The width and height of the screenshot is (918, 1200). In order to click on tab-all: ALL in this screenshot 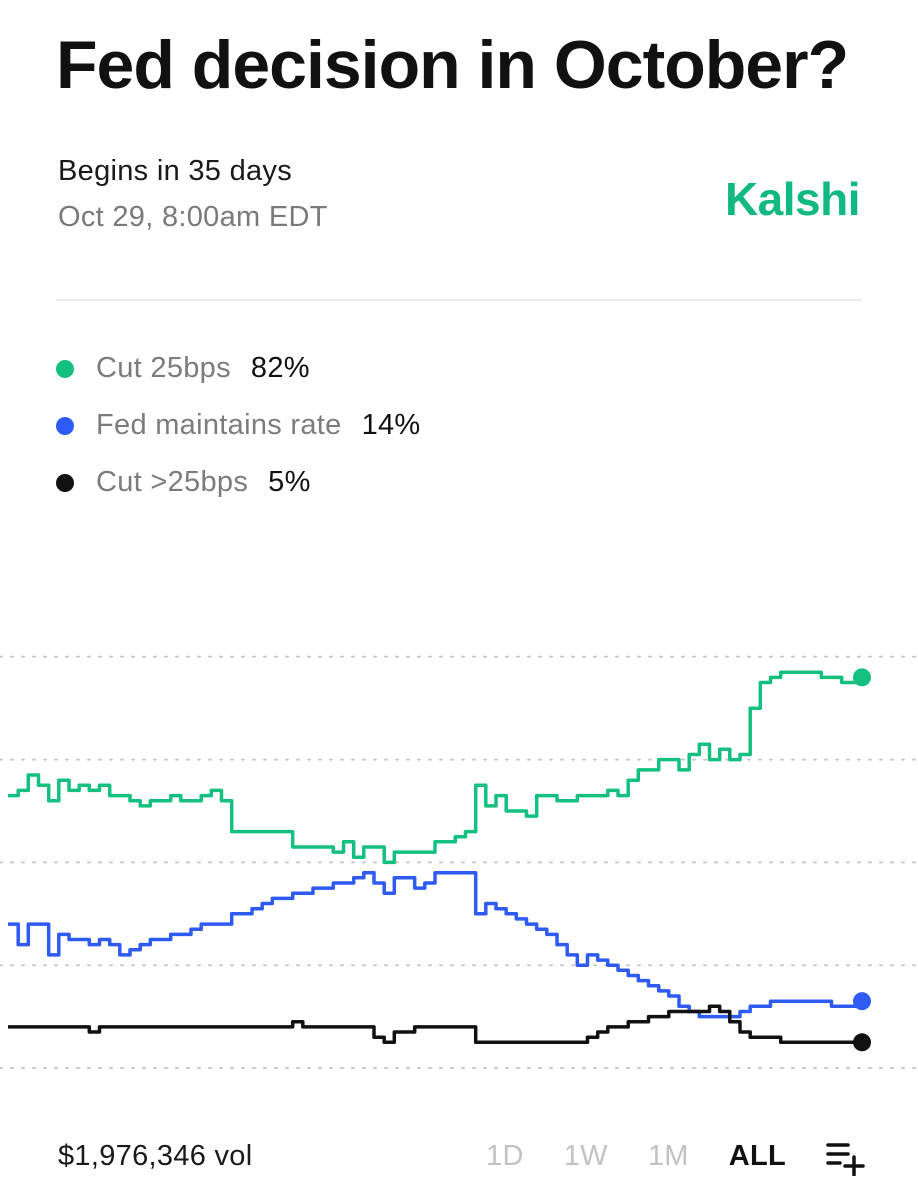, I will do `click(757, 1155)`.